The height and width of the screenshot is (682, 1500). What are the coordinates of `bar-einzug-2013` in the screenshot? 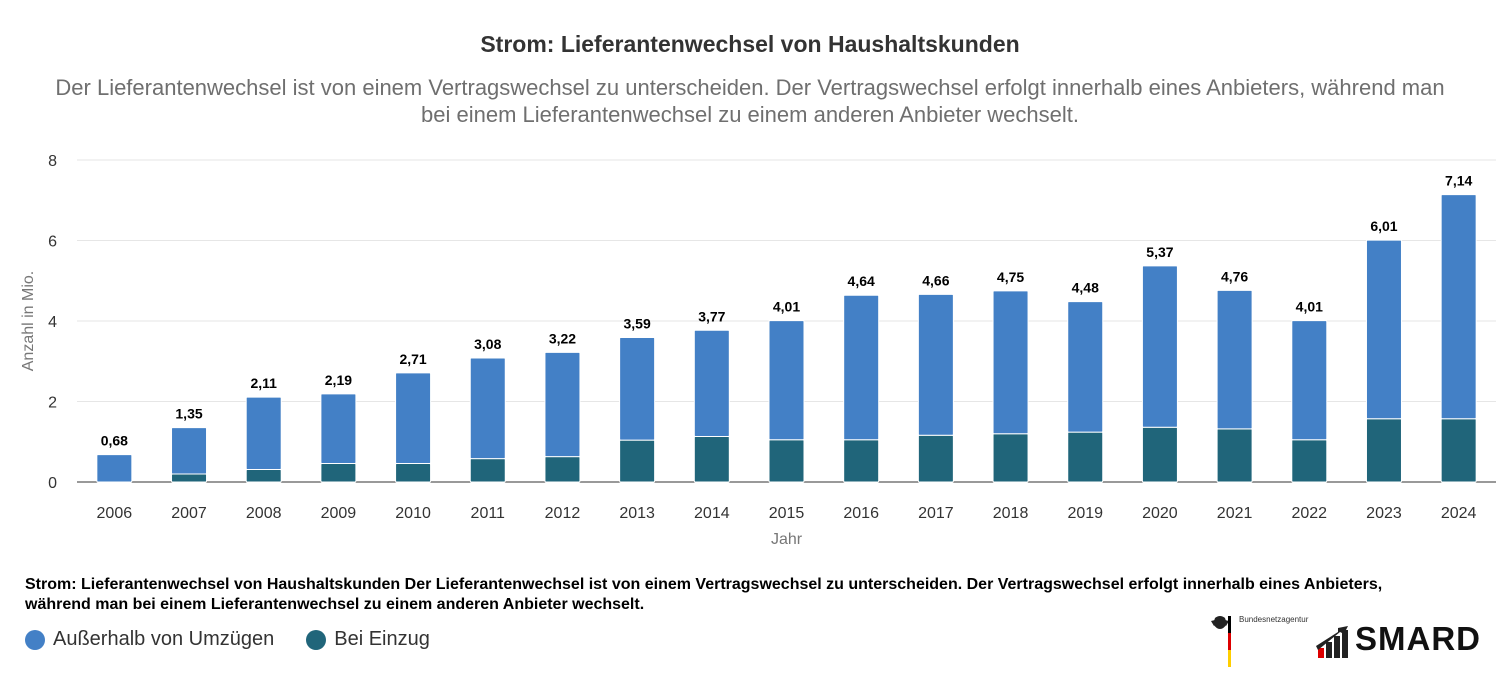 It's located at (637, 461).